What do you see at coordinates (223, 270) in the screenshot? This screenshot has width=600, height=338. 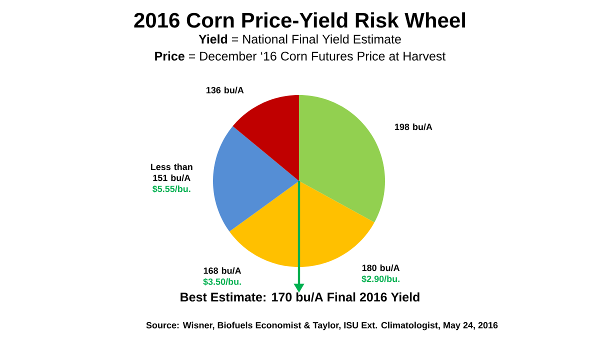 I see `slice-label: 168 bu/A` at bounding box center [223, 270].